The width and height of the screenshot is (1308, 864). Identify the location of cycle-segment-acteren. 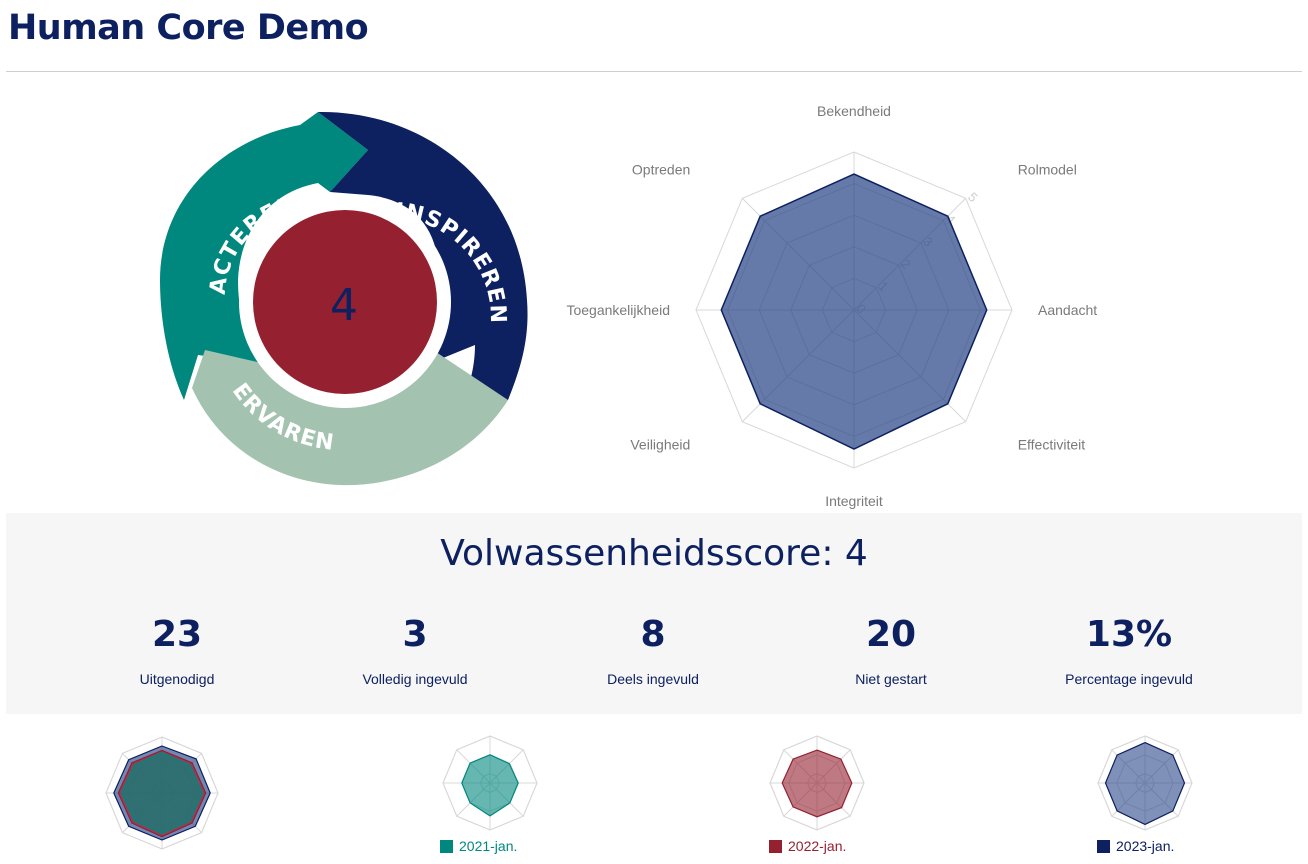
(264, 256).